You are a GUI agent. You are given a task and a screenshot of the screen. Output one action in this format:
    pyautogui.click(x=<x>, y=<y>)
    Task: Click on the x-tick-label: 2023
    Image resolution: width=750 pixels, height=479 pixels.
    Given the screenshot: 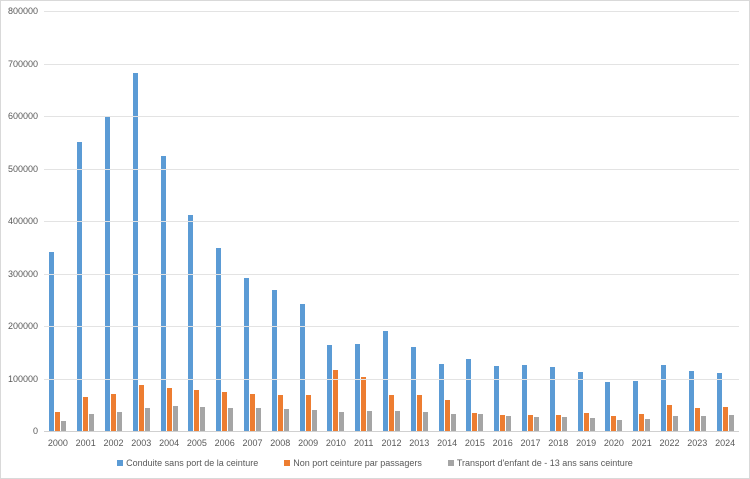 What is the action you would take?
    pyautogui.click(x=697, y=443)
    